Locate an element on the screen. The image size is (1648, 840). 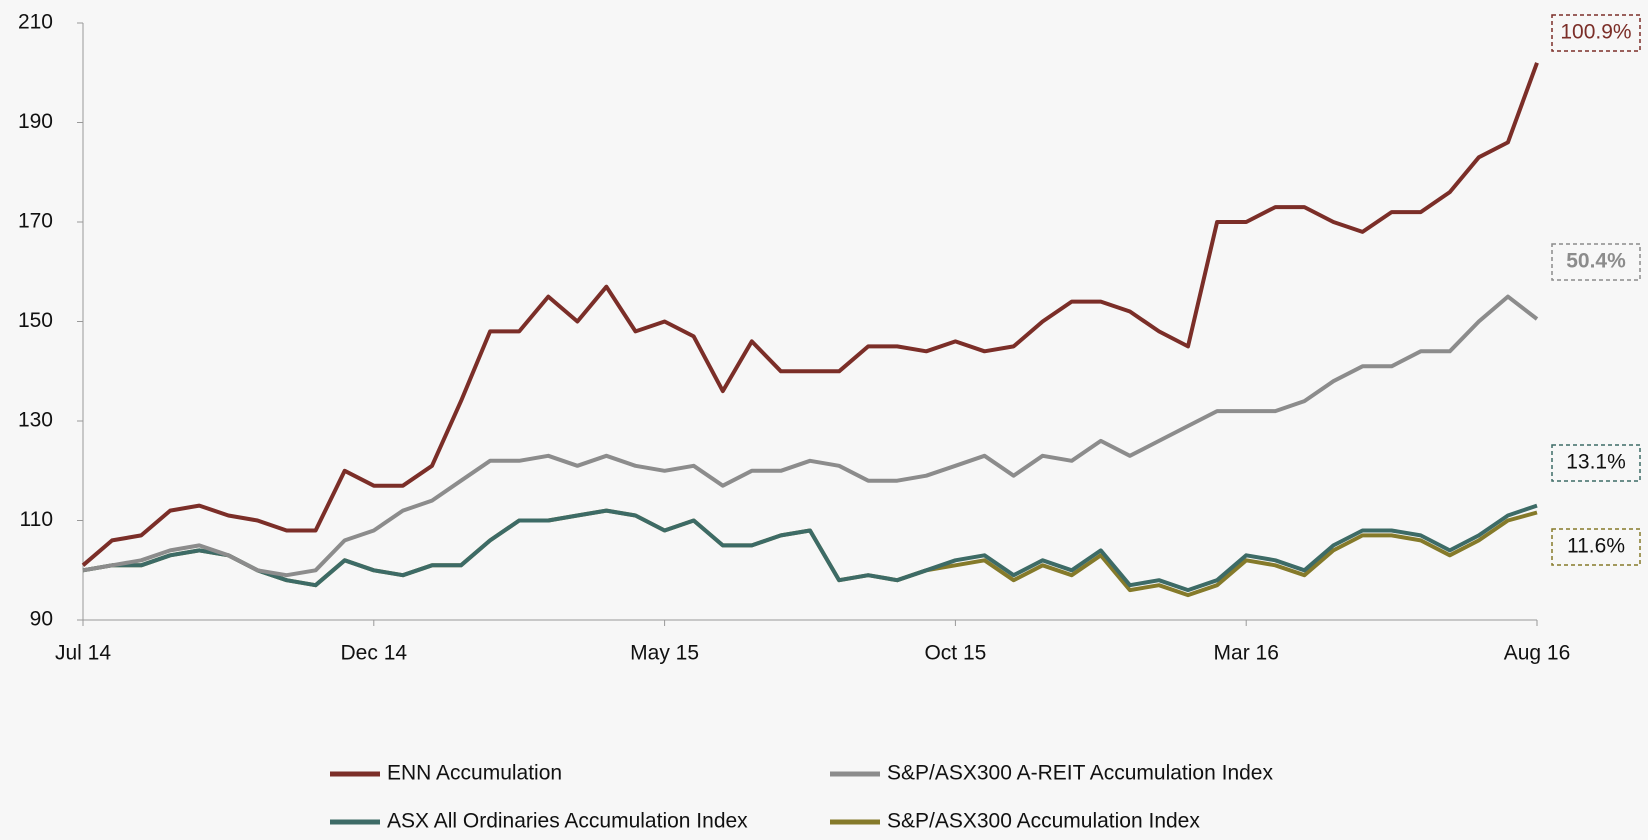
legend-label: S&P/ASX300 Accumulation Index is located at coordinates (1043, 821).